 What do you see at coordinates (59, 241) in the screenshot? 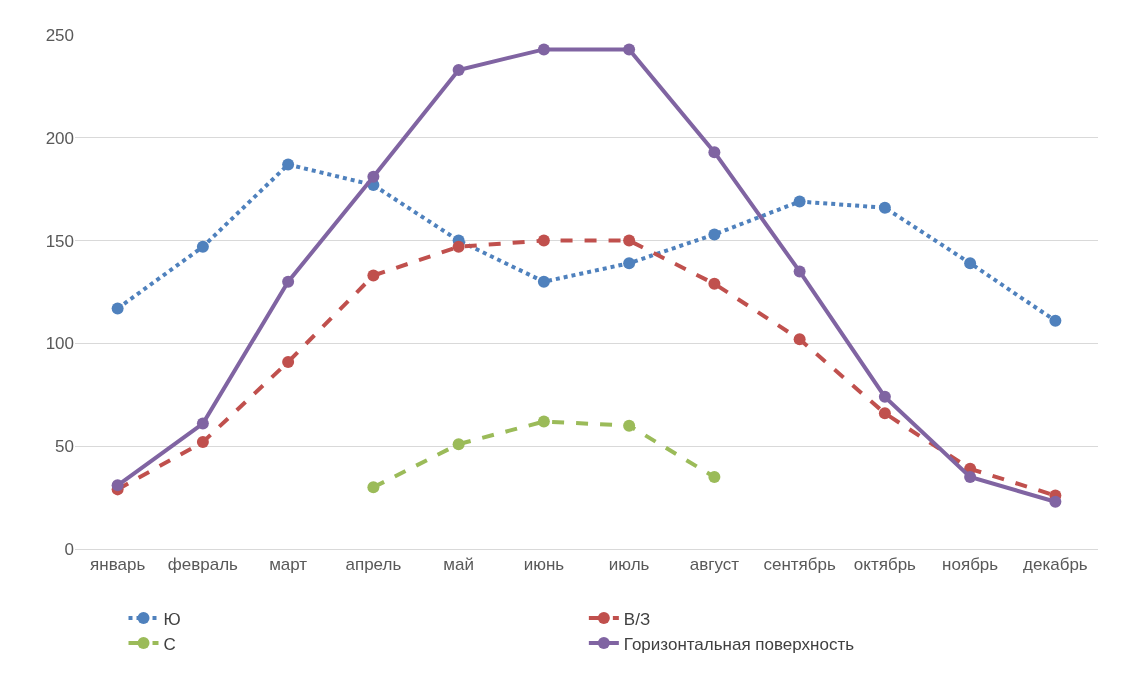
I see `y-tick-label: 150` at bounding box center [59, 241].